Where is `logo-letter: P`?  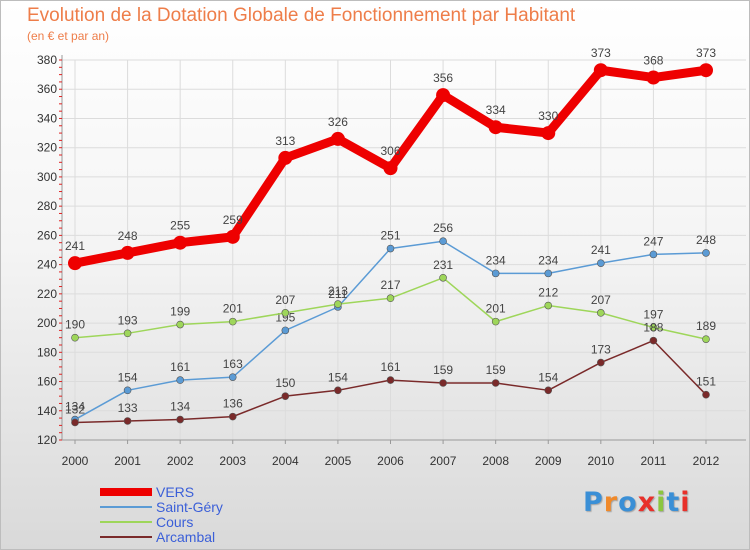
logo-letter: P is located at coordinates (593, 502).